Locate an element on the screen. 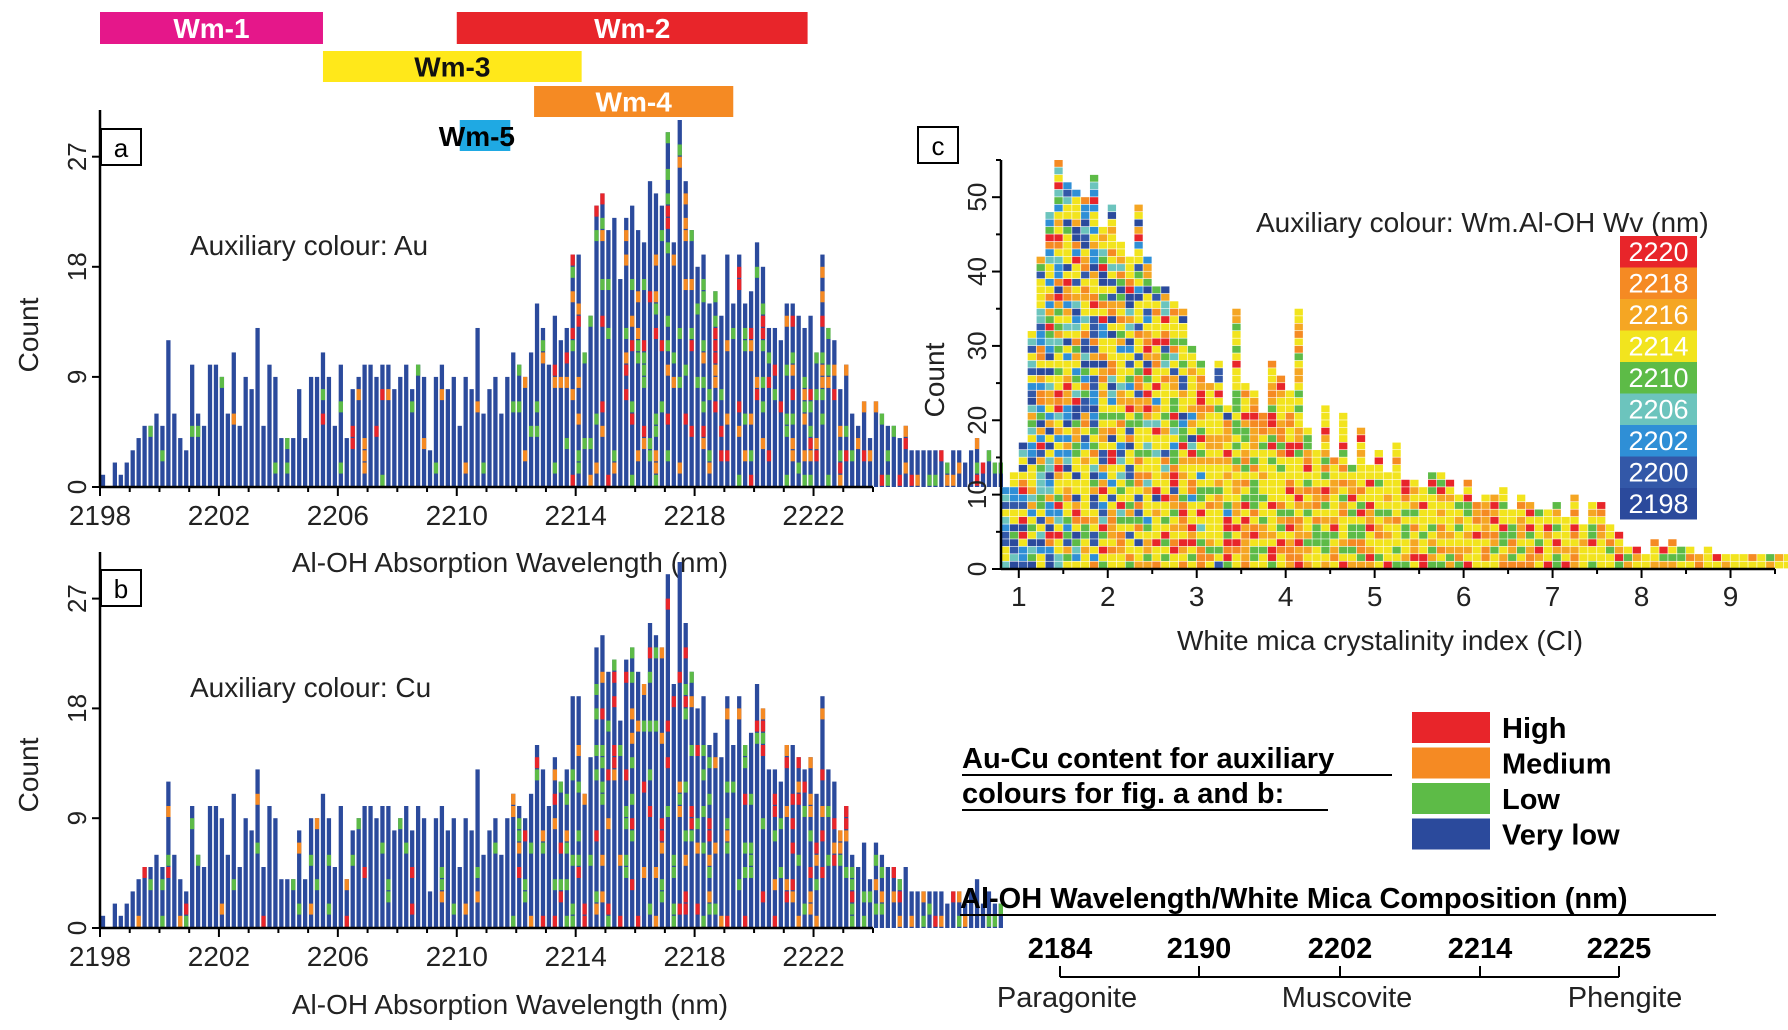  ci-legend-label: 2206 is located at coordinates (1658, 410).